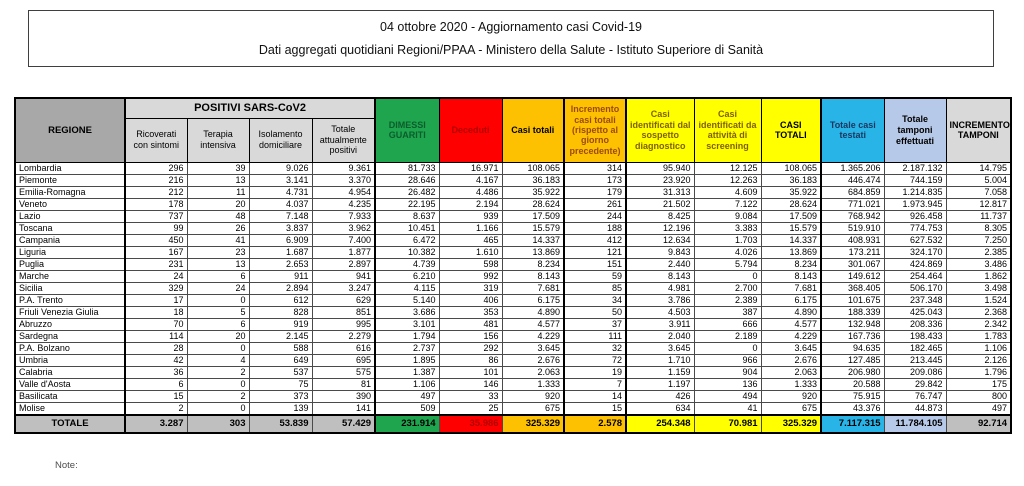 This screenshot has height=486, width=1024. I want to click on cell-casi-sospetto-diagnostico: 634, so click(660, 408).